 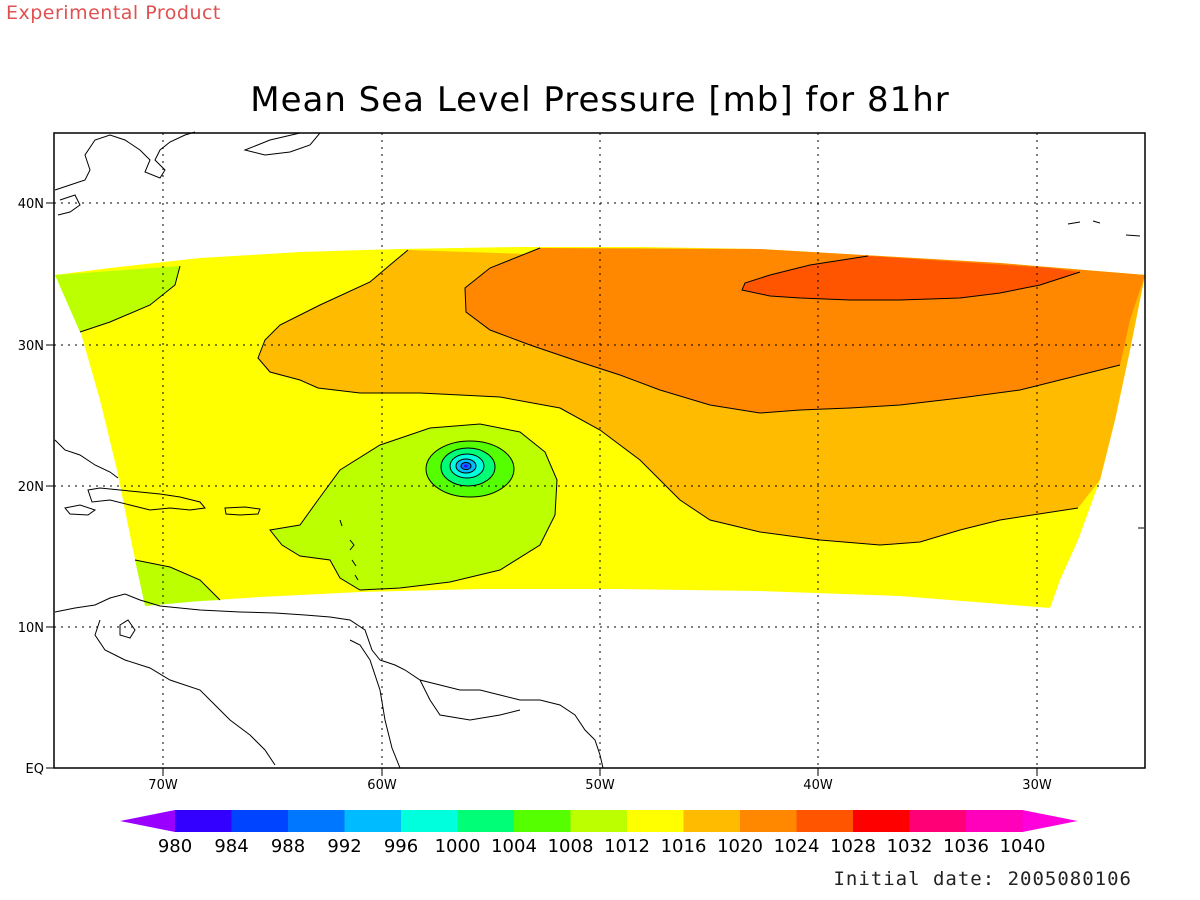 What do you see at coordinates (966, 846) in the screenshot?
I see `colorbar-label: 1036` at bounding box center [966, 846].